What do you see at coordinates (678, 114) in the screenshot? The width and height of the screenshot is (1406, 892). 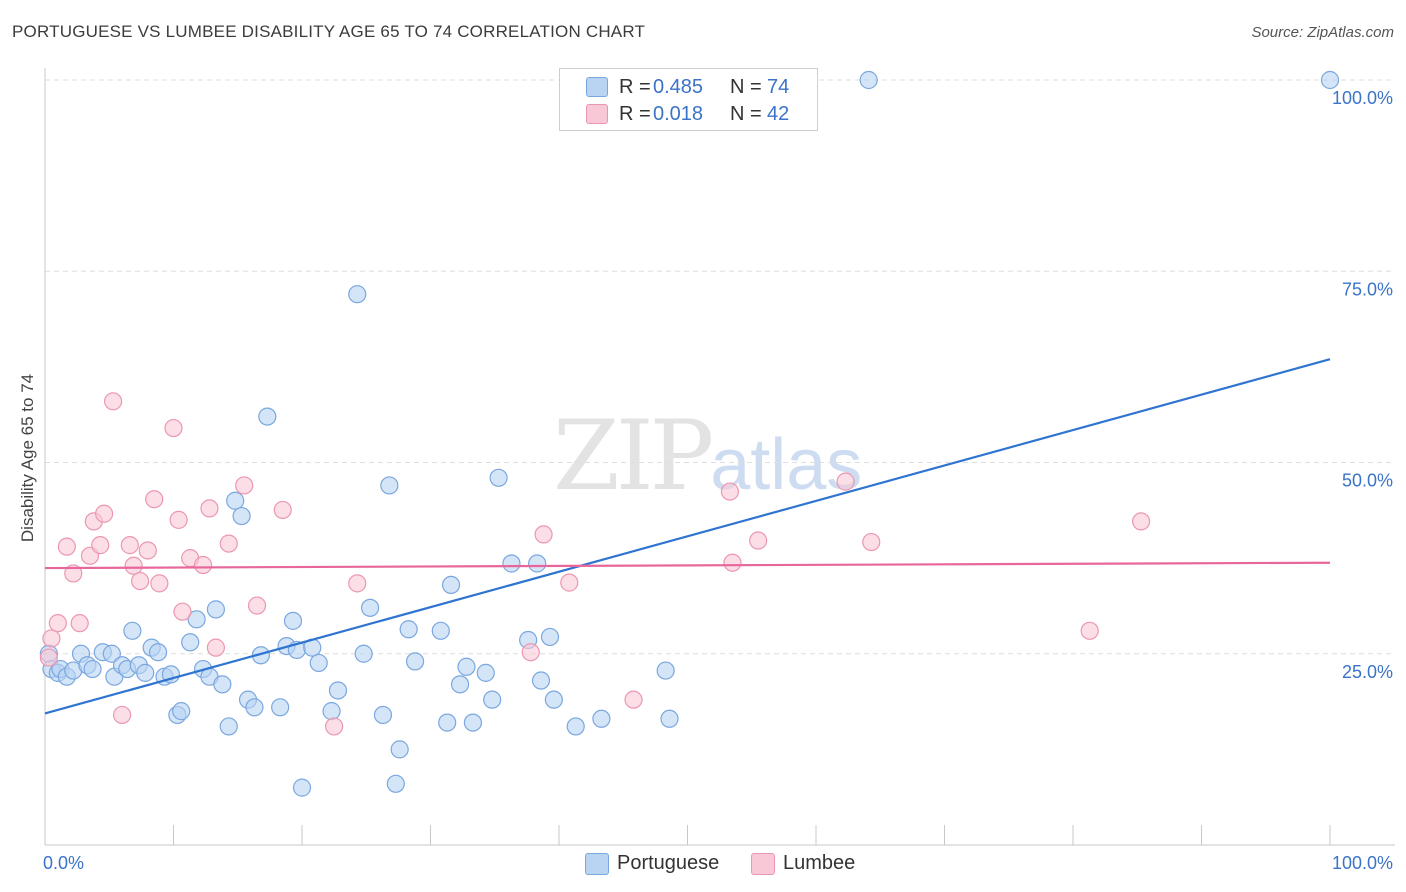 I see `r-value: 0.018` at bounding box center [678, 114].